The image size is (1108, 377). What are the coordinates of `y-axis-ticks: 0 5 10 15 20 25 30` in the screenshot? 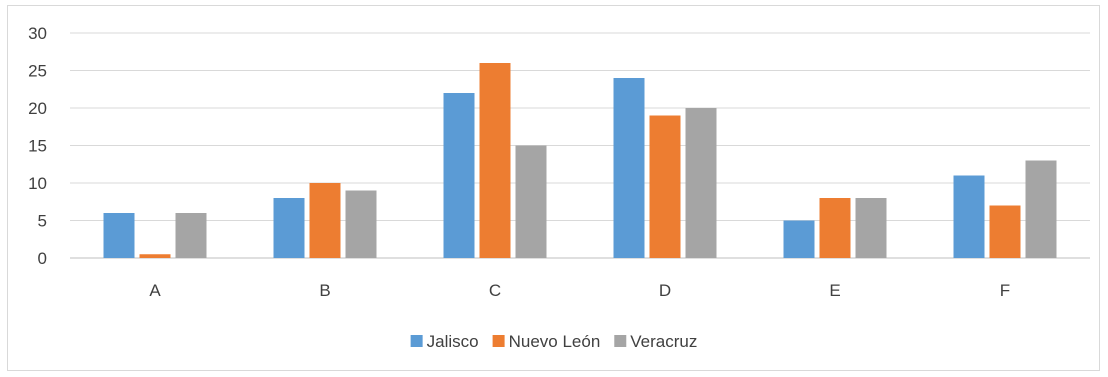 It's located at (37, 146).